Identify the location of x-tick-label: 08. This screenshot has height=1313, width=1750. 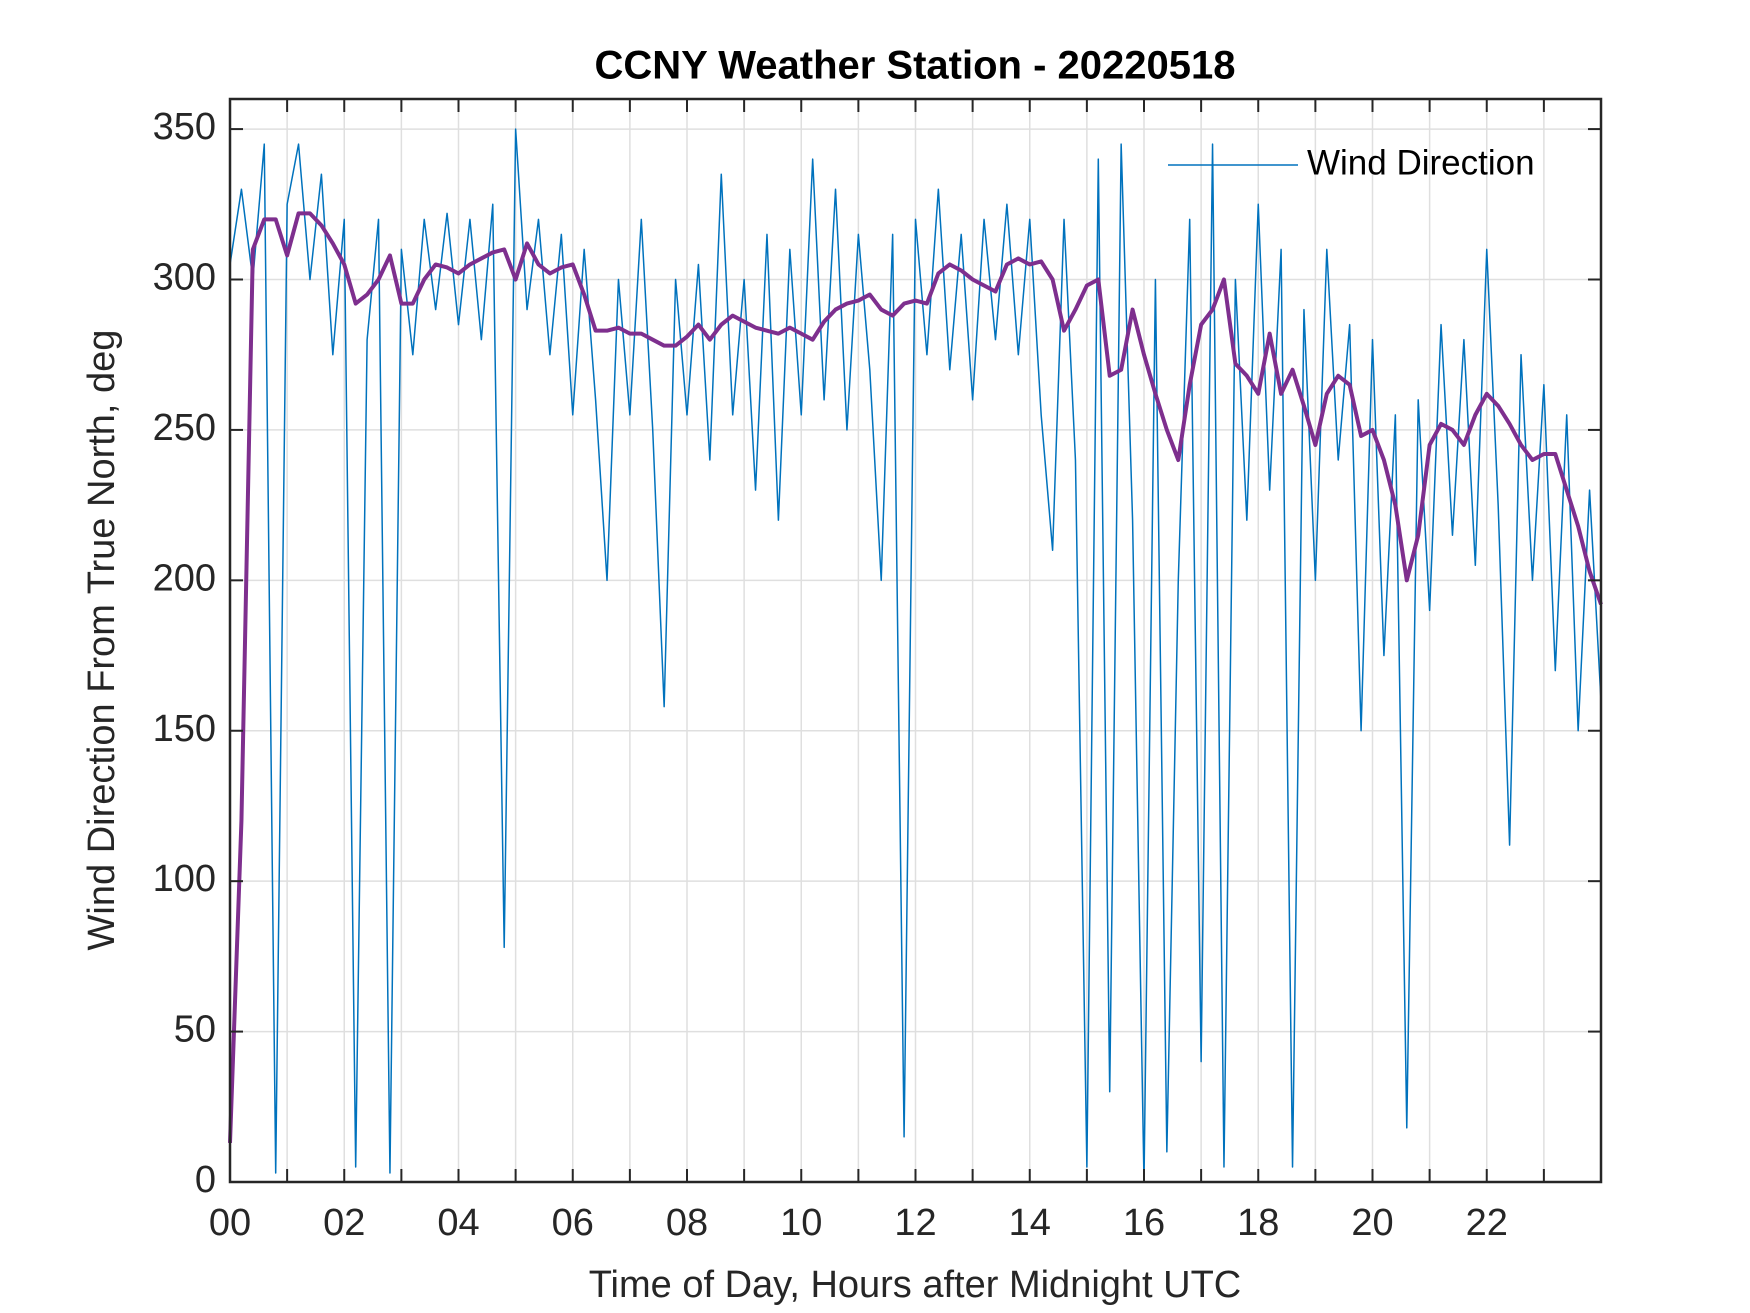
(687, 1223).